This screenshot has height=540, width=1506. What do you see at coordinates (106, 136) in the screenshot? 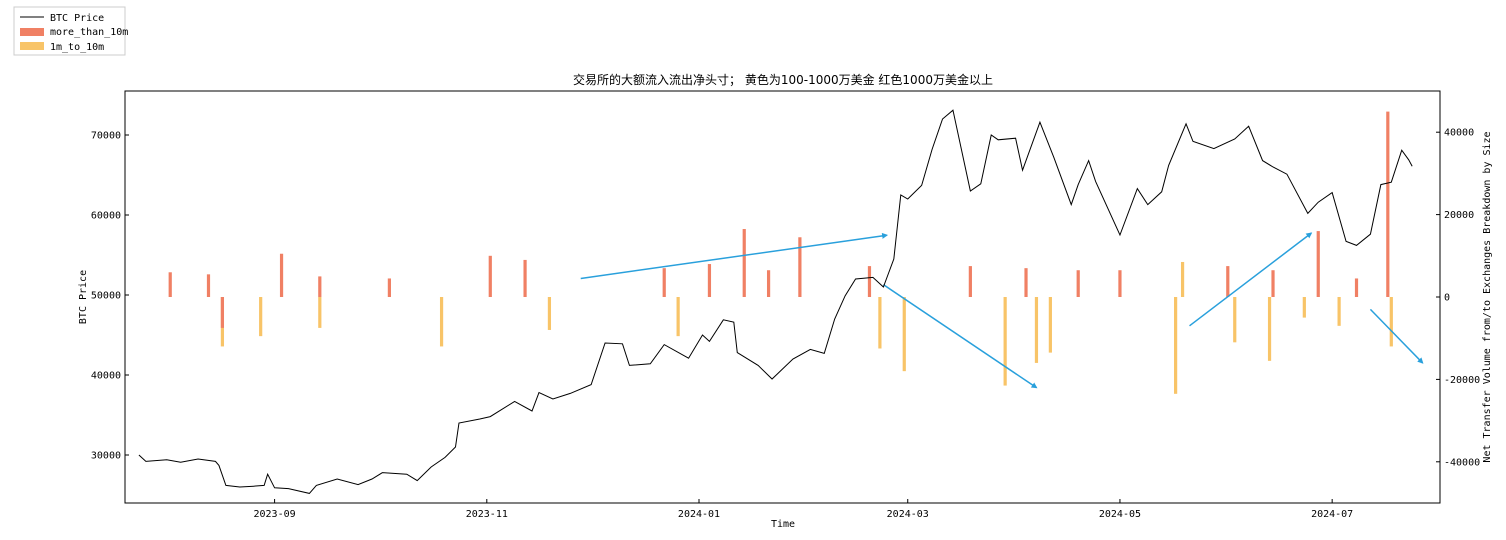
I see `y-left-tick-label: 70000` at bounding box center [106, 136].